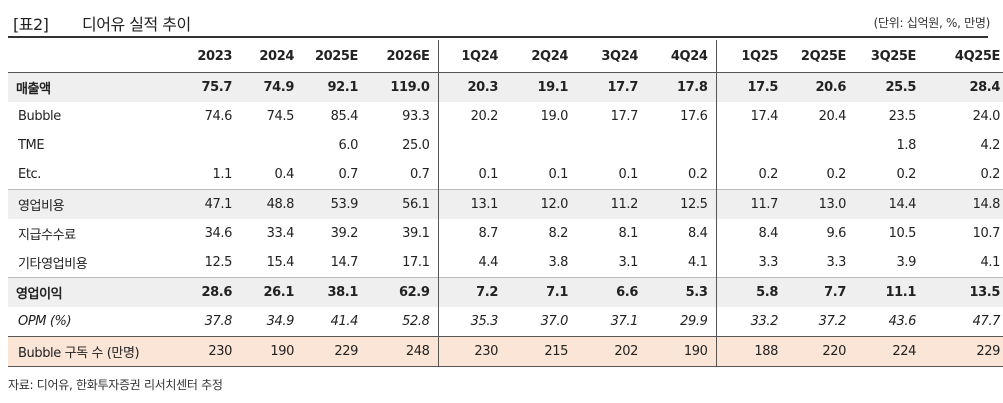  What do you see at coordinates (820, 351) in the screenshot?
I see `value-cell: 220` at bounding box center [820, 351].